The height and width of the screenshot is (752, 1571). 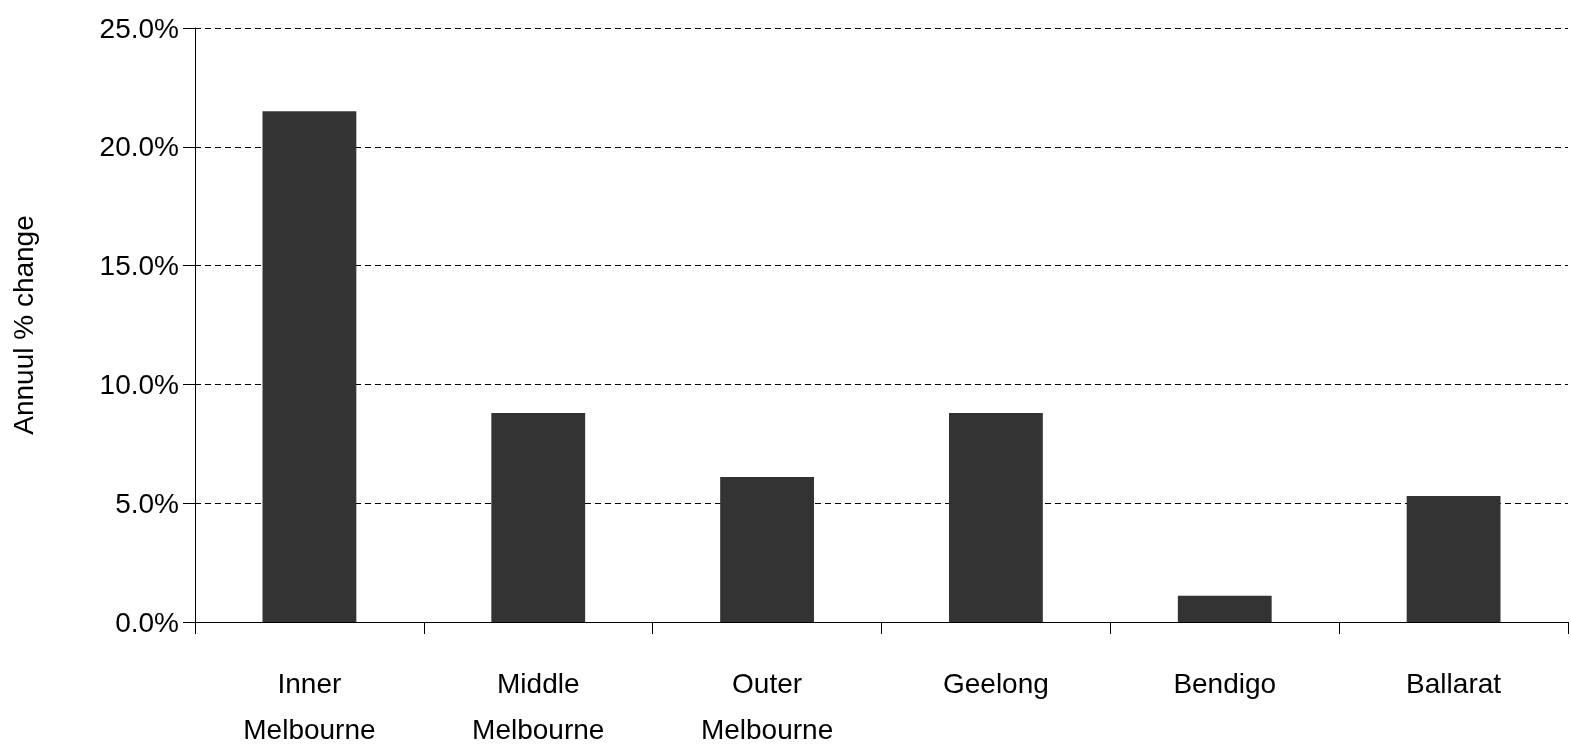 What do you see at coordinates (995, 683) in the screenshot?
I see `x-tick-label: Geelong` at bounding box center [995, 683].